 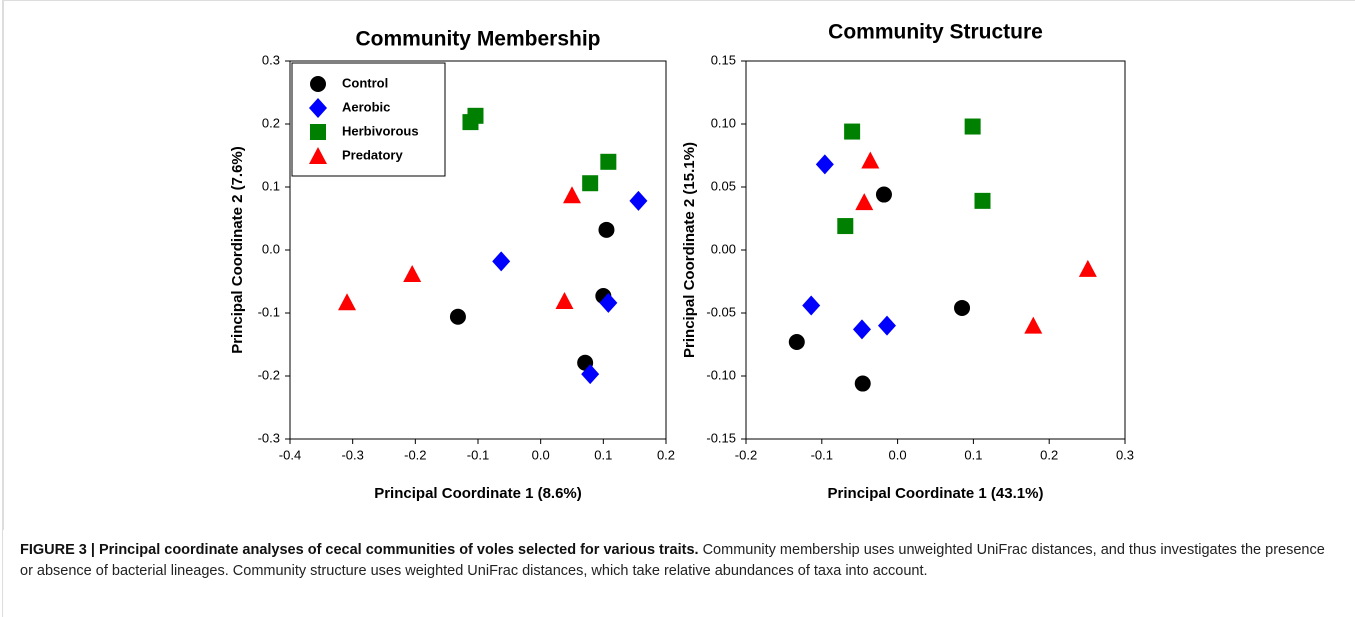 I want to click on y-tick-label: -0.1, so click(x=269, y=311).